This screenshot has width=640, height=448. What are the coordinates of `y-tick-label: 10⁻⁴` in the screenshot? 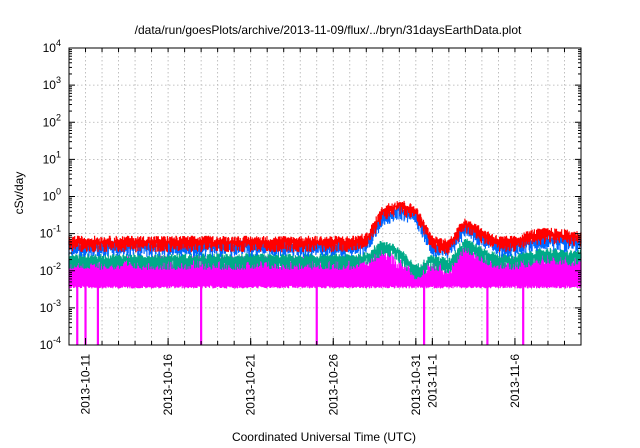 It's located at (50, 343).